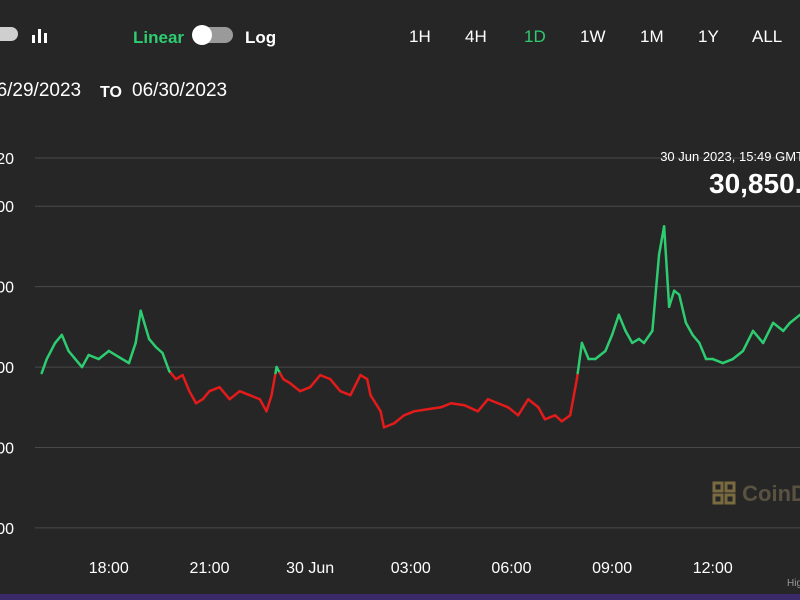  Describe the element at coordinates (713, 568) in the screenshot. I see `x-tick-label: 12:00` at that location.